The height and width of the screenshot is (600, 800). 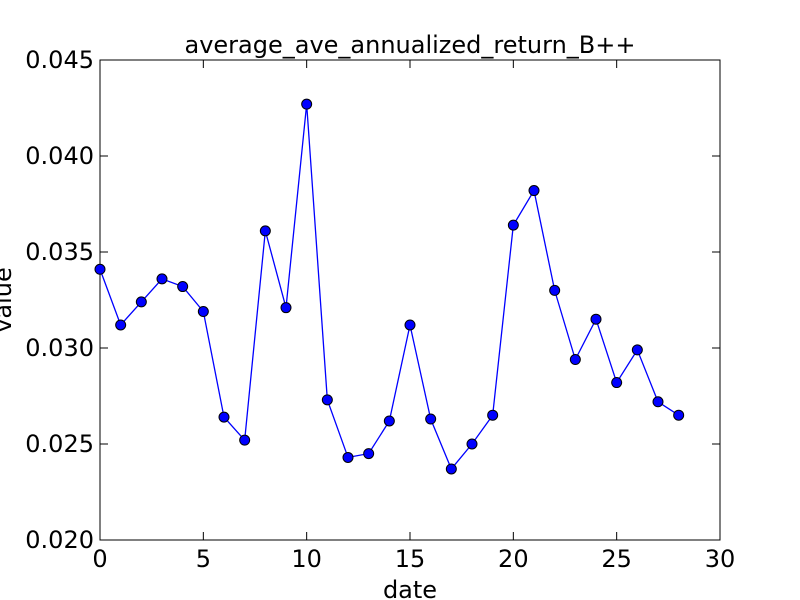 I want to click on y-tick-label: 0.040, so click(x=59, y=156).